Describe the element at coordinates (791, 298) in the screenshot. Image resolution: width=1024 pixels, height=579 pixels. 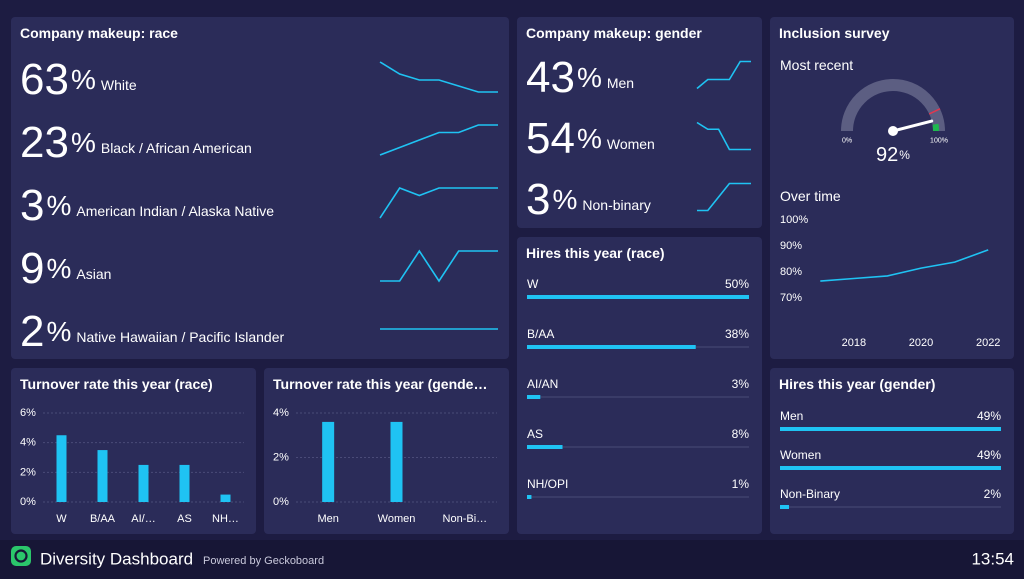
I see `y-tick-label: 70%` at that location.